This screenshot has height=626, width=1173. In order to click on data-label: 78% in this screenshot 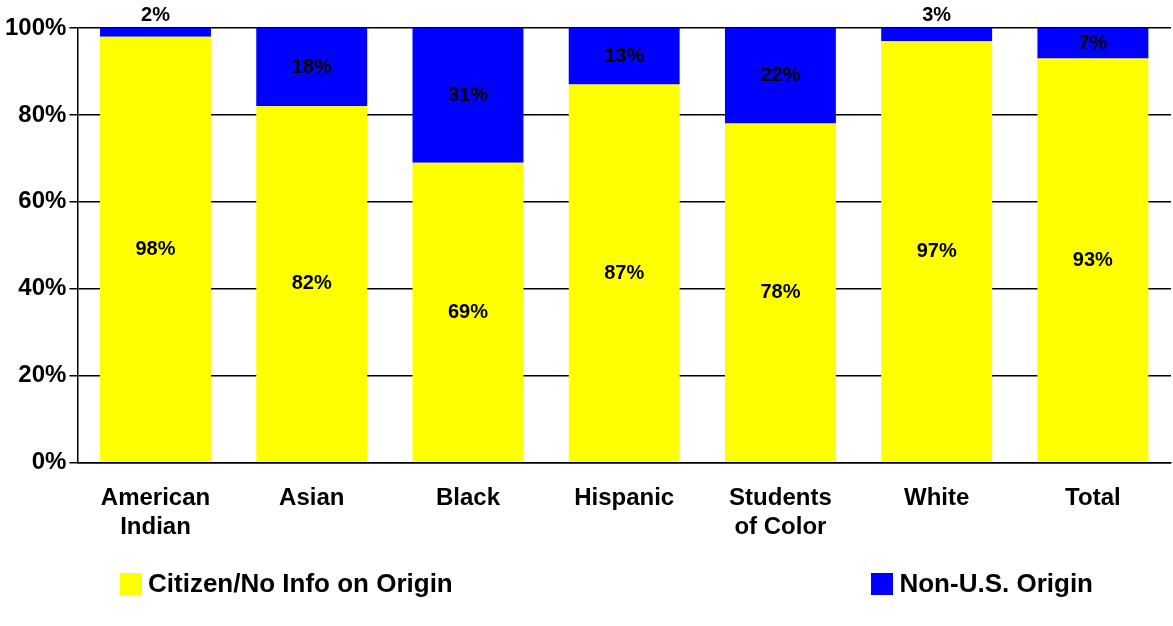, I will do `click(780, 291)`.